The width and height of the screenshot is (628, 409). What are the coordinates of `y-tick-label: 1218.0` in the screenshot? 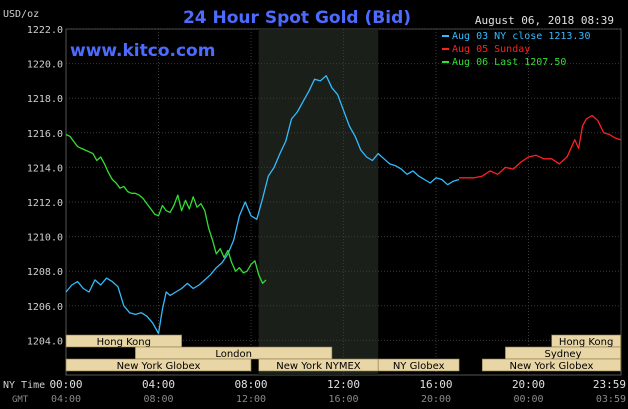 It's located at (45, 99).